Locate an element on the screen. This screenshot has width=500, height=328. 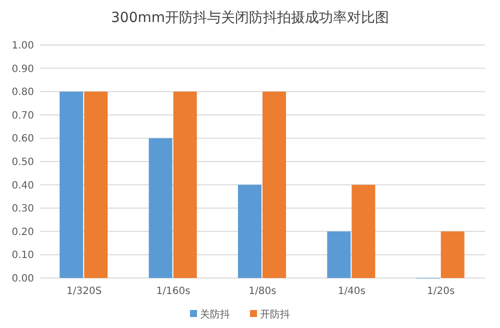
x-tick-label: 1/80s is located at coordinates (262, 291).